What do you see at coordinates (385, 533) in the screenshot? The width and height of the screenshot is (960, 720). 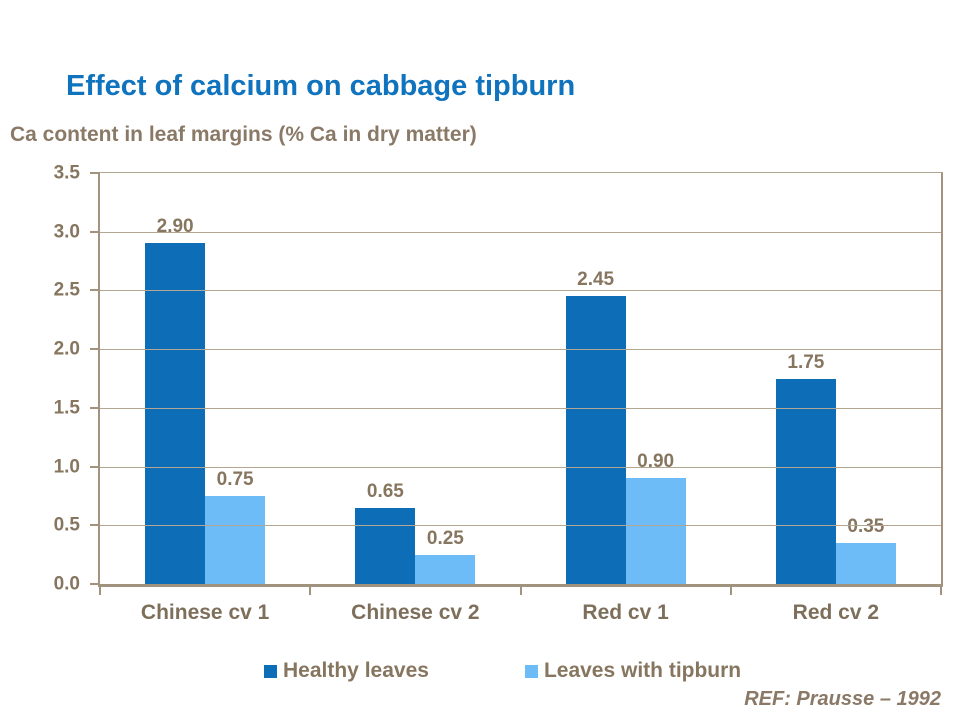 I see `bar-healthy-leaves: 0.65` at bounding box center [385, 533].